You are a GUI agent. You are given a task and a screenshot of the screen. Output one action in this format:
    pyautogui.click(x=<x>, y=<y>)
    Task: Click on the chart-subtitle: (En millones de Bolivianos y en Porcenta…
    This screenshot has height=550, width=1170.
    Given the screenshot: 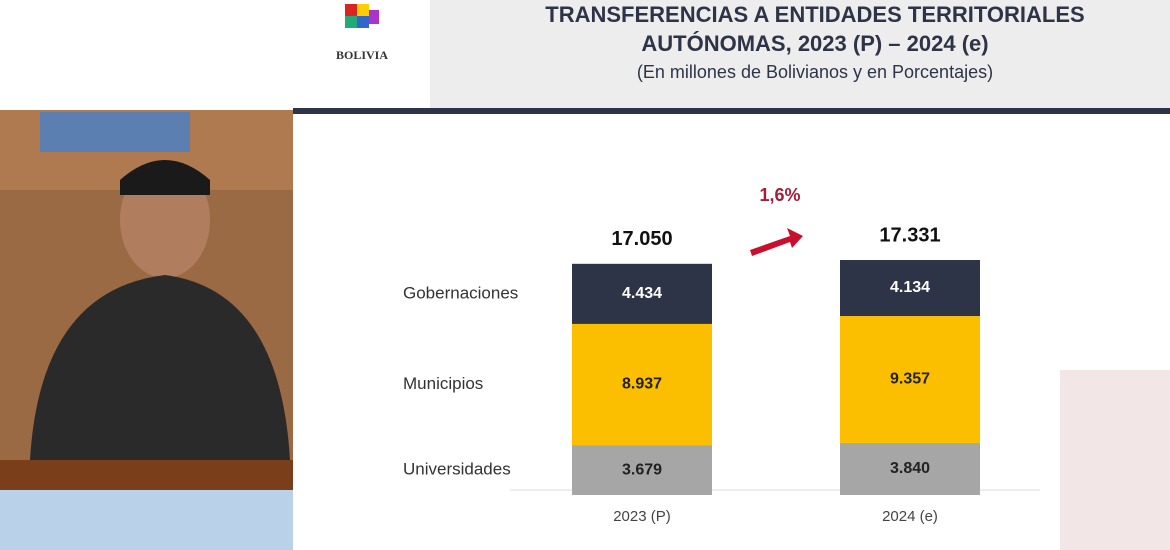 What is the action you would take?
    pyautogui.click(x=815, y=72)
    